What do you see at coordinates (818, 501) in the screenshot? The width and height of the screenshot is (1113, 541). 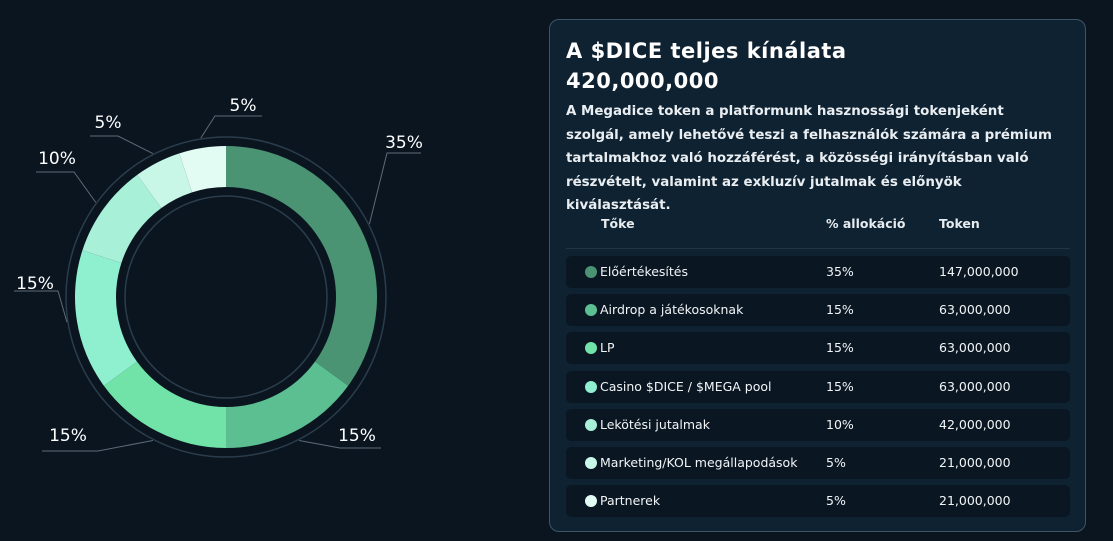 I see `table-row: Partnerek 5% 21,000,000` at bounding box center [818, 501].